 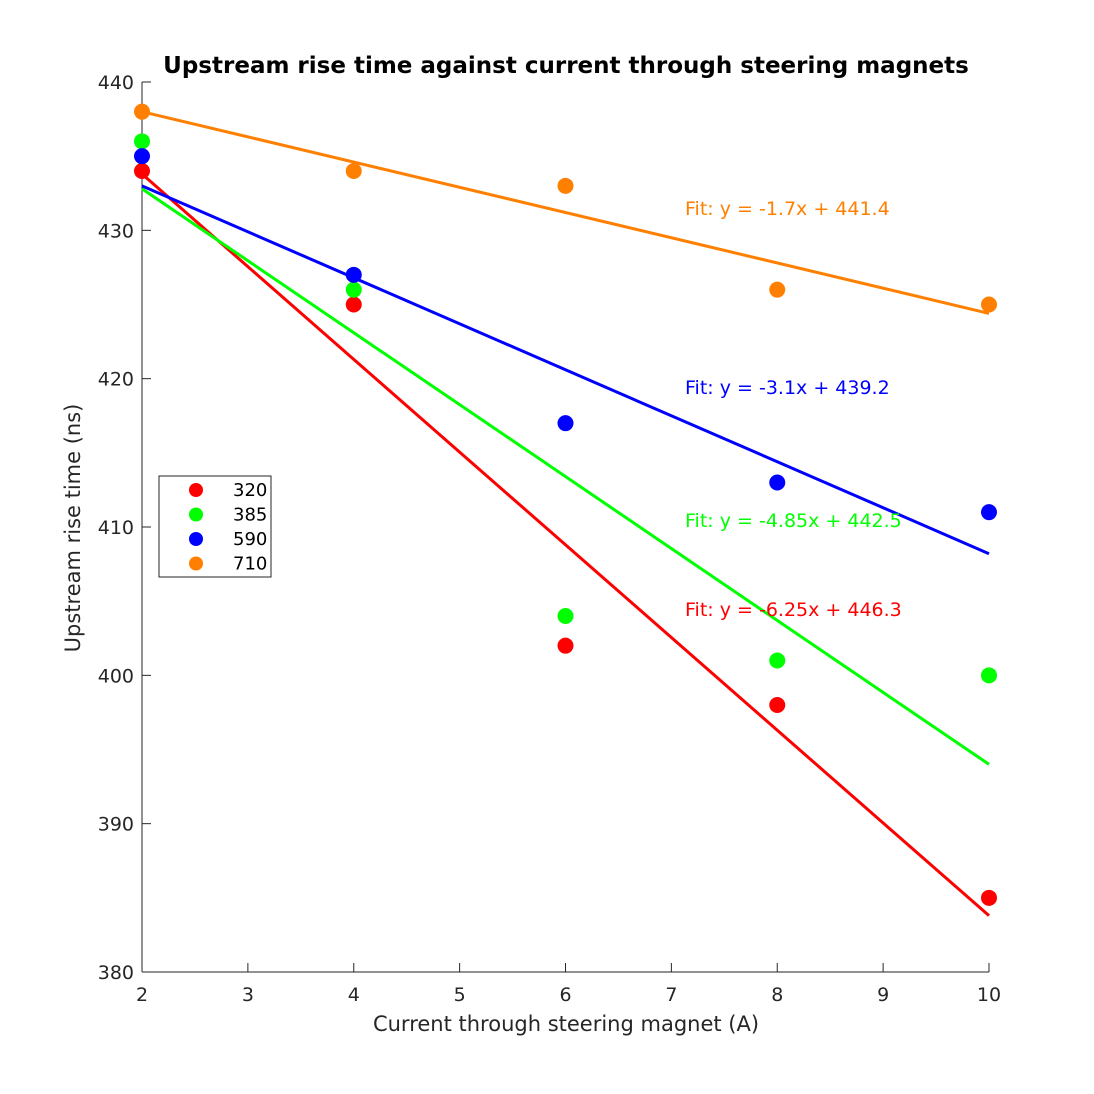 What do you see at coordinates (353, 171) in the screenshot?
I see `point-710-x4` at bounding box center [353, 171].